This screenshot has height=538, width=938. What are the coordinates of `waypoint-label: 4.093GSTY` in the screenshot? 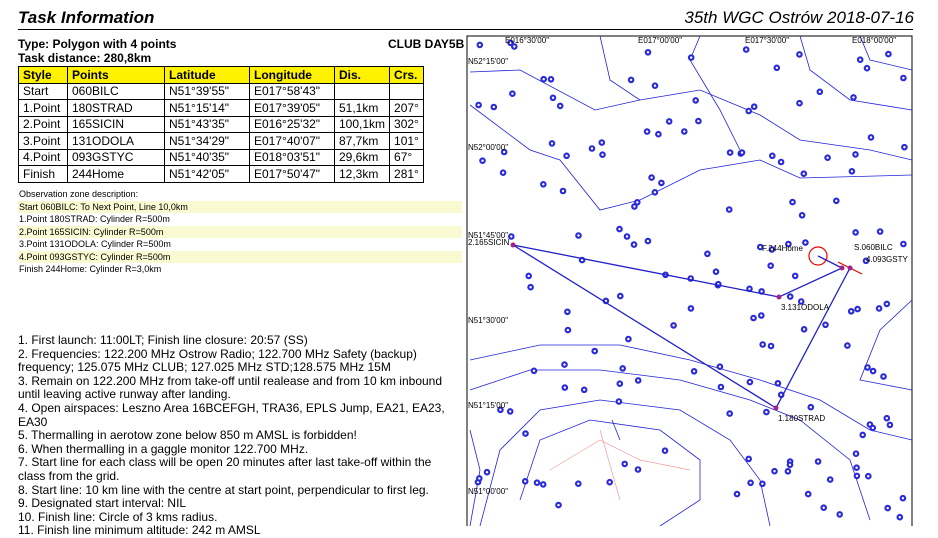 It's located at (887, 259).